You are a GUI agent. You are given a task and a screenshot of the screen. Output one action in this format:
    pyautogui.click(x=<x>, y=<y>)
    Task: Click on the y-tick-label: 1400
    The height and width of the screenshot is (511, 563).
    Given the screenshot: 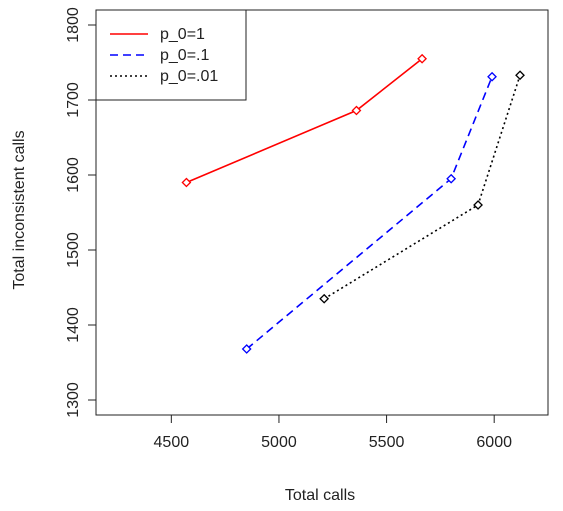 What is the action you would take?
    pyautogui.click(x=73, y=325)
    